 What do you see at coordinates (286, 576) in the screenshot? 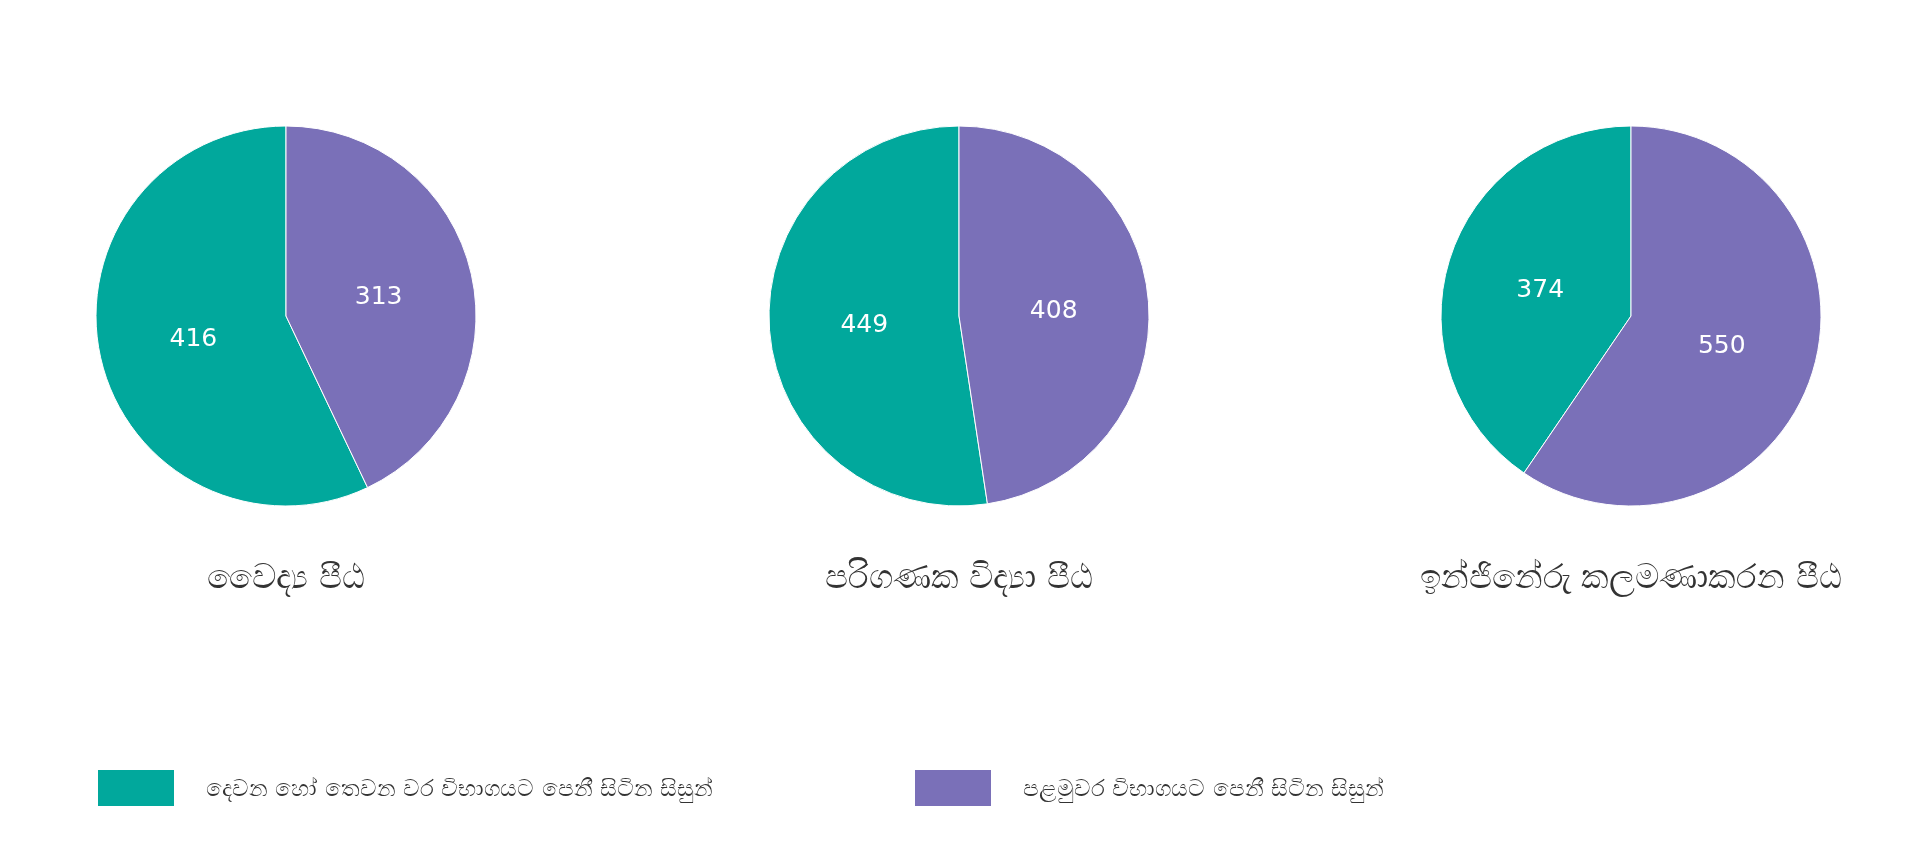
I see `text: වෛද්‍ය පීඨ` at bounding box center [286, 576].